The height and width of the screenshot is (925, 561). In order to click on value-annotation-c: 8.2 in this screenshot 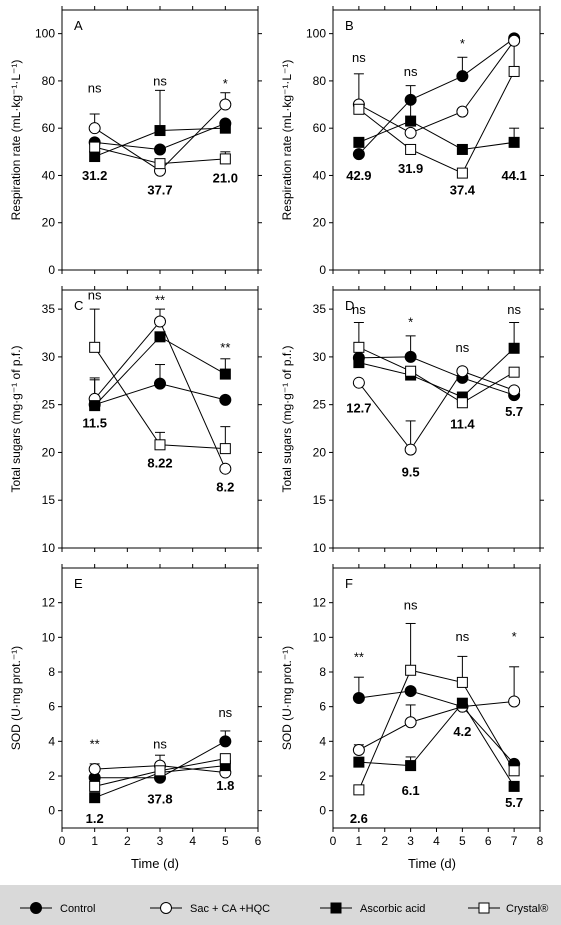, I will do `click(225, 487)`.